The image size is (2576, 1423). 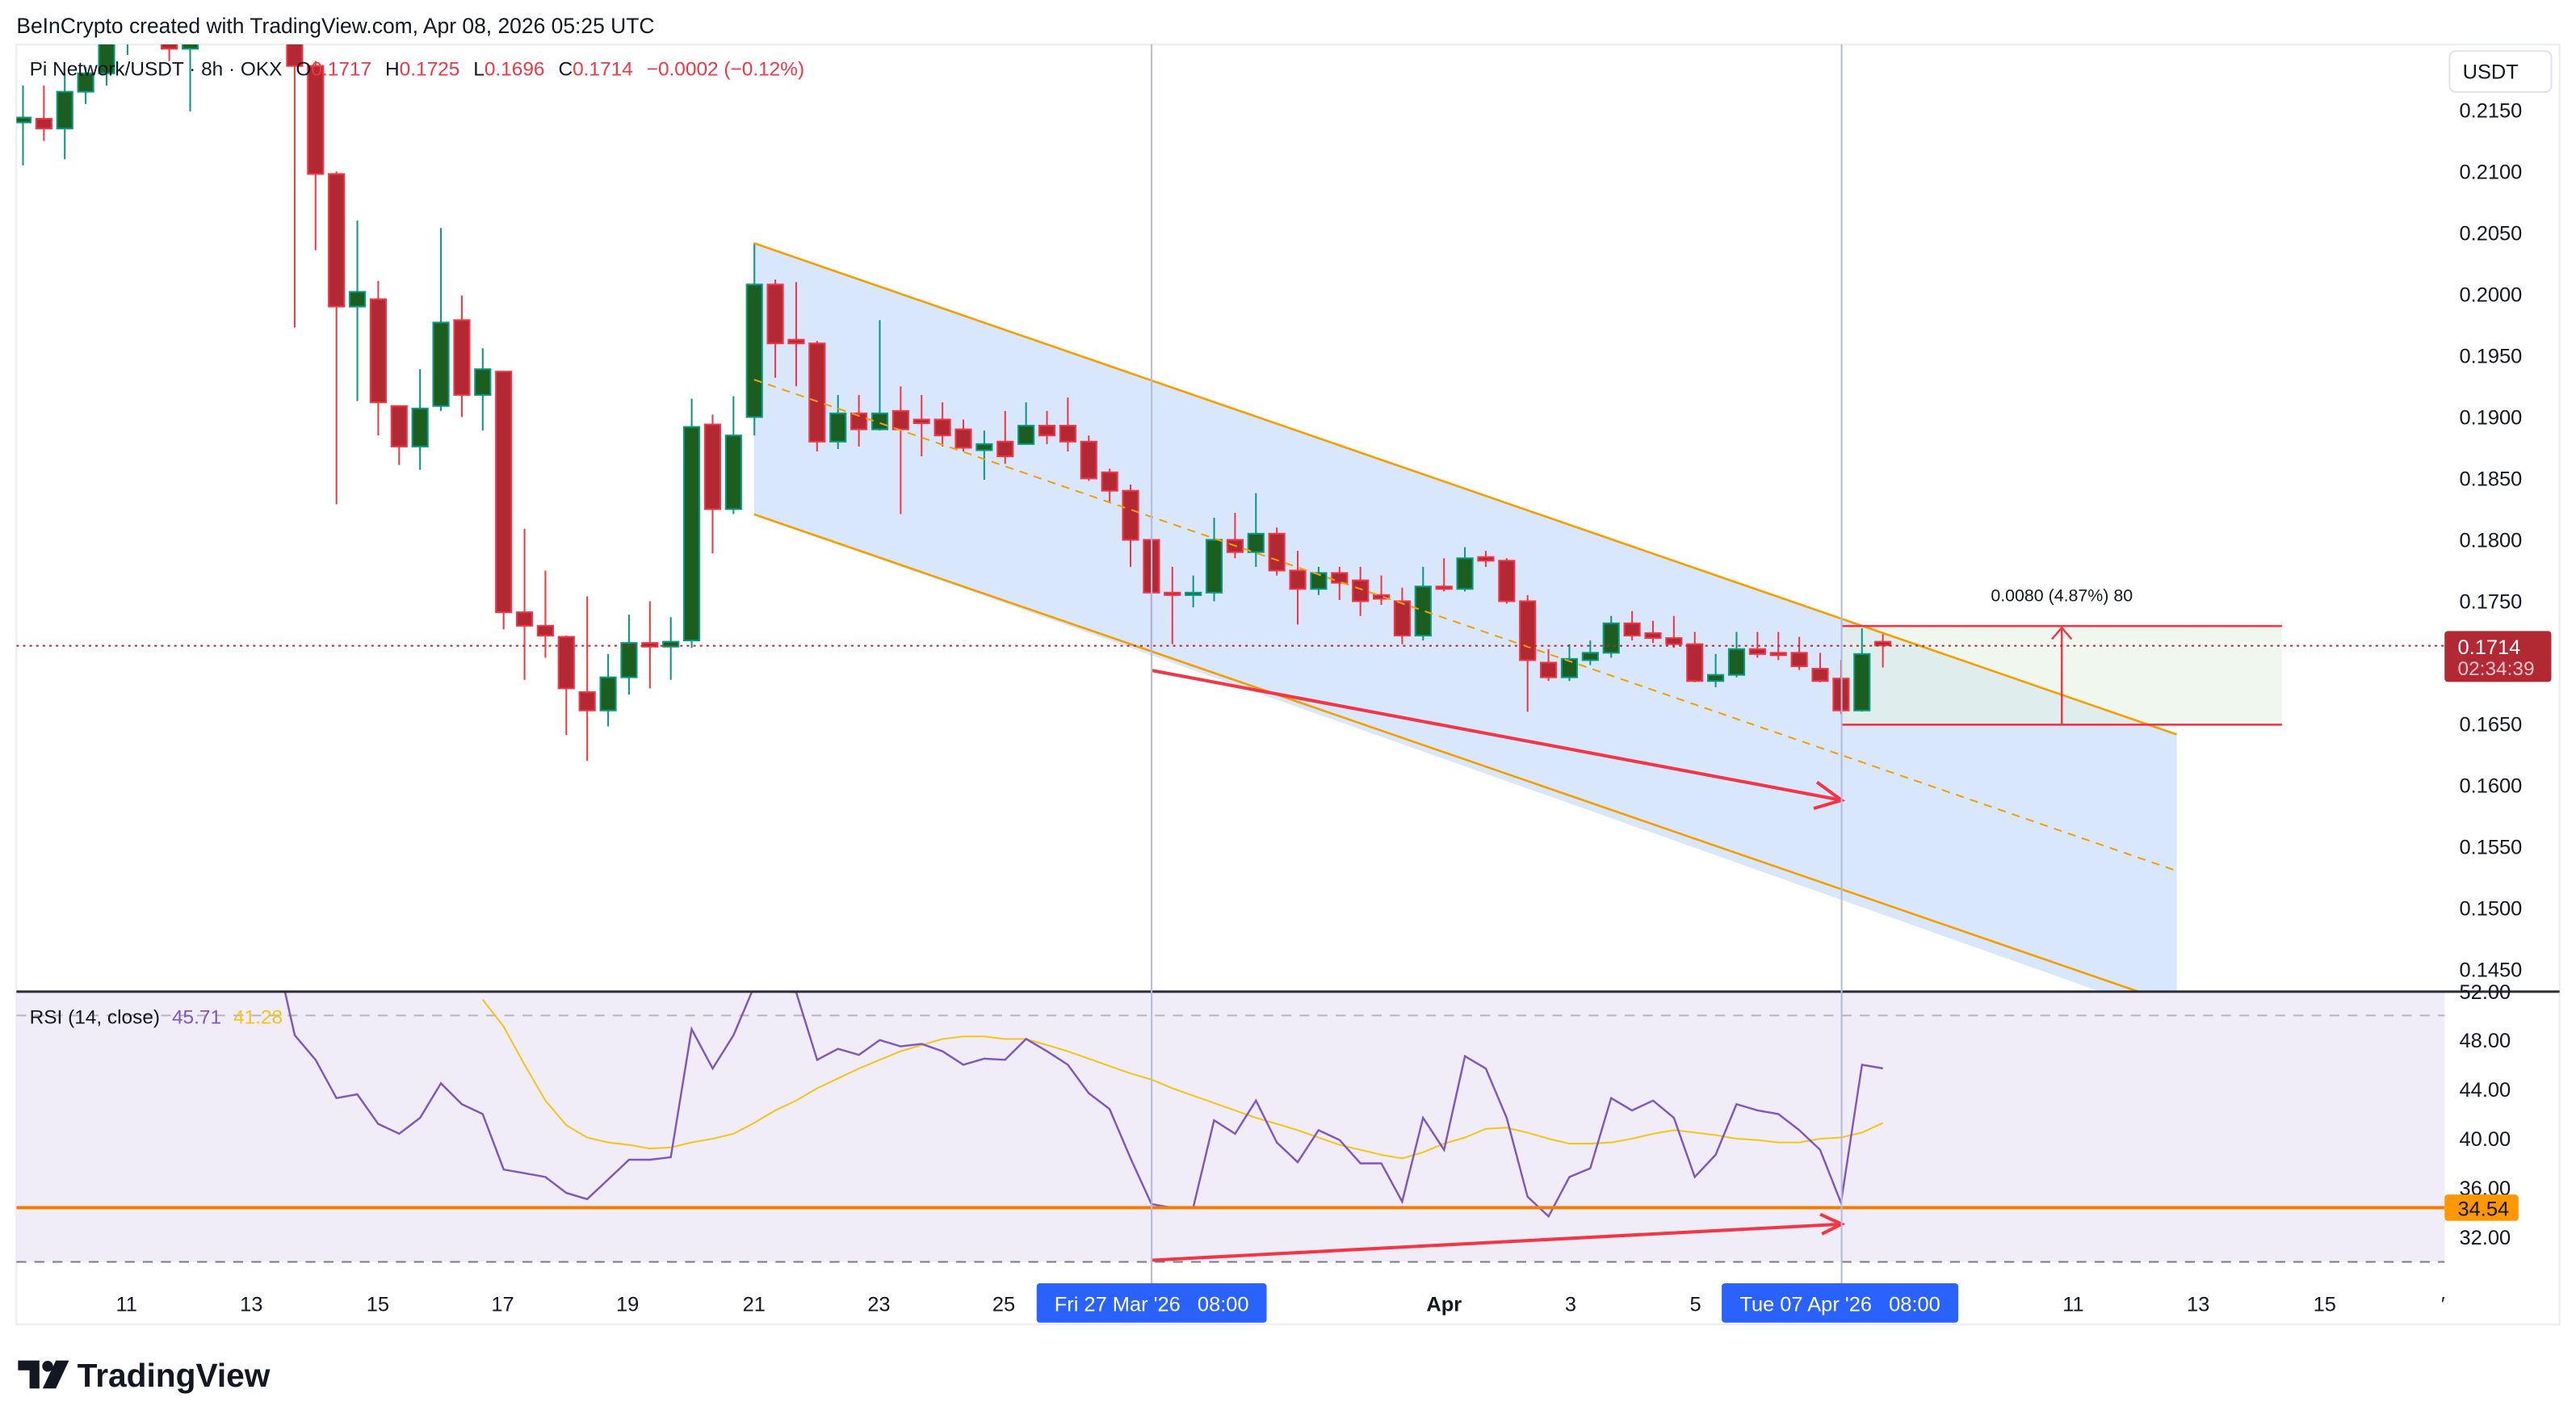 What do you see at coordinates (341, 70) in the screenshot?
I see `open-value: 0.1717` at bounding box center [341, 70].